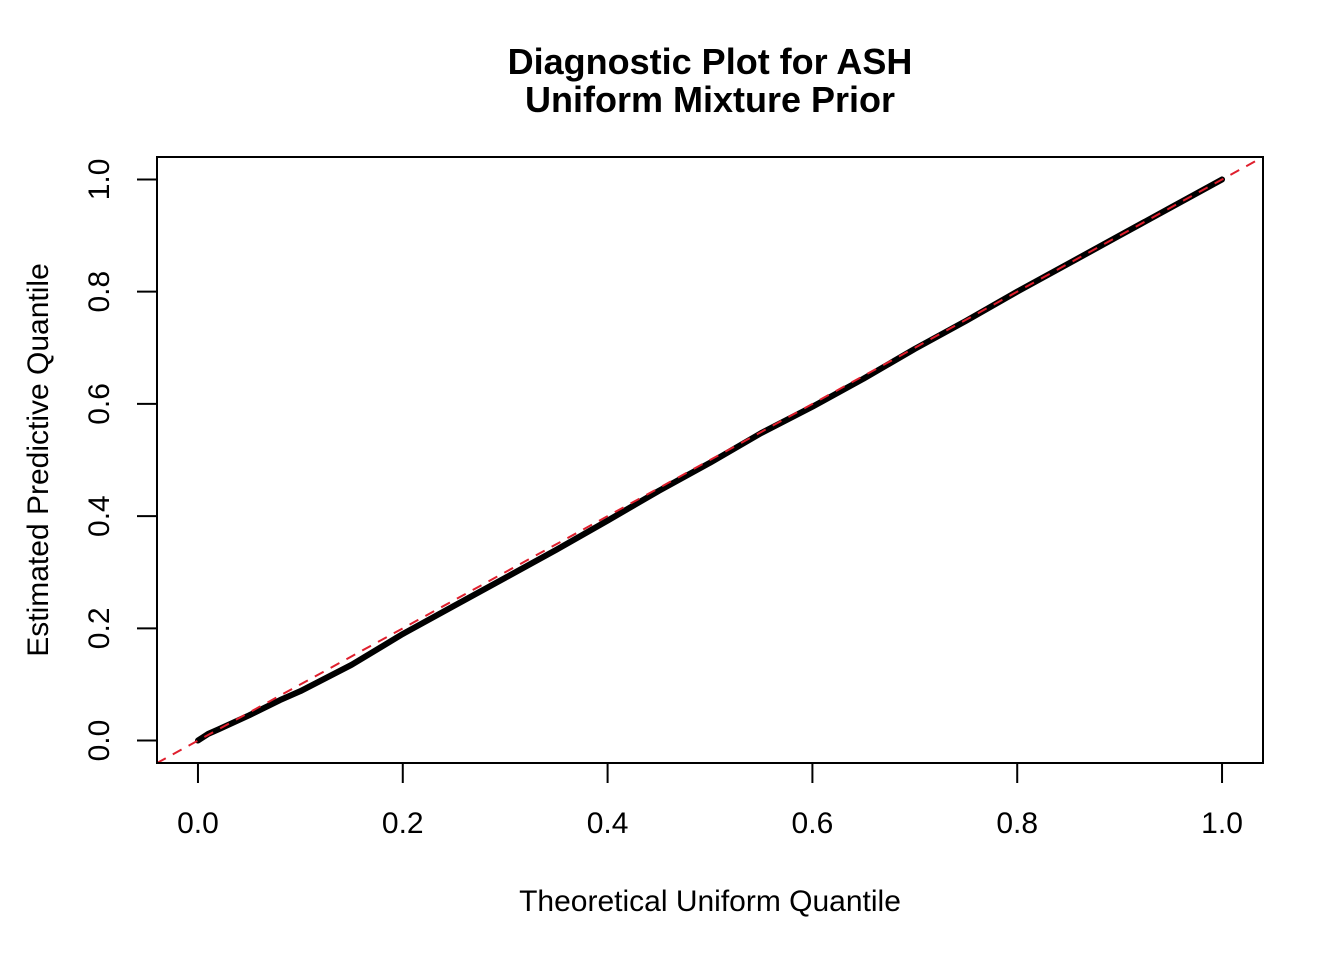 The image size is (1344, 960). What do you see at coordinates (710, 61) in the screenshot?
I see `chart-title: Diagnostic Plot for ASH` at bounding box center [710, 61].